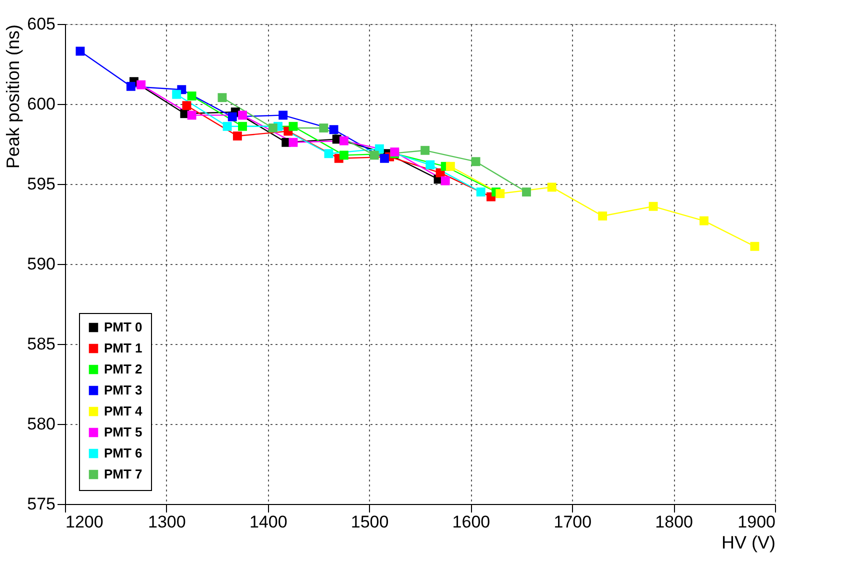 Image resolution: width=844 pixels, height=563 pixels. I want to click on y-tick-label: 585, so click(41, 344).